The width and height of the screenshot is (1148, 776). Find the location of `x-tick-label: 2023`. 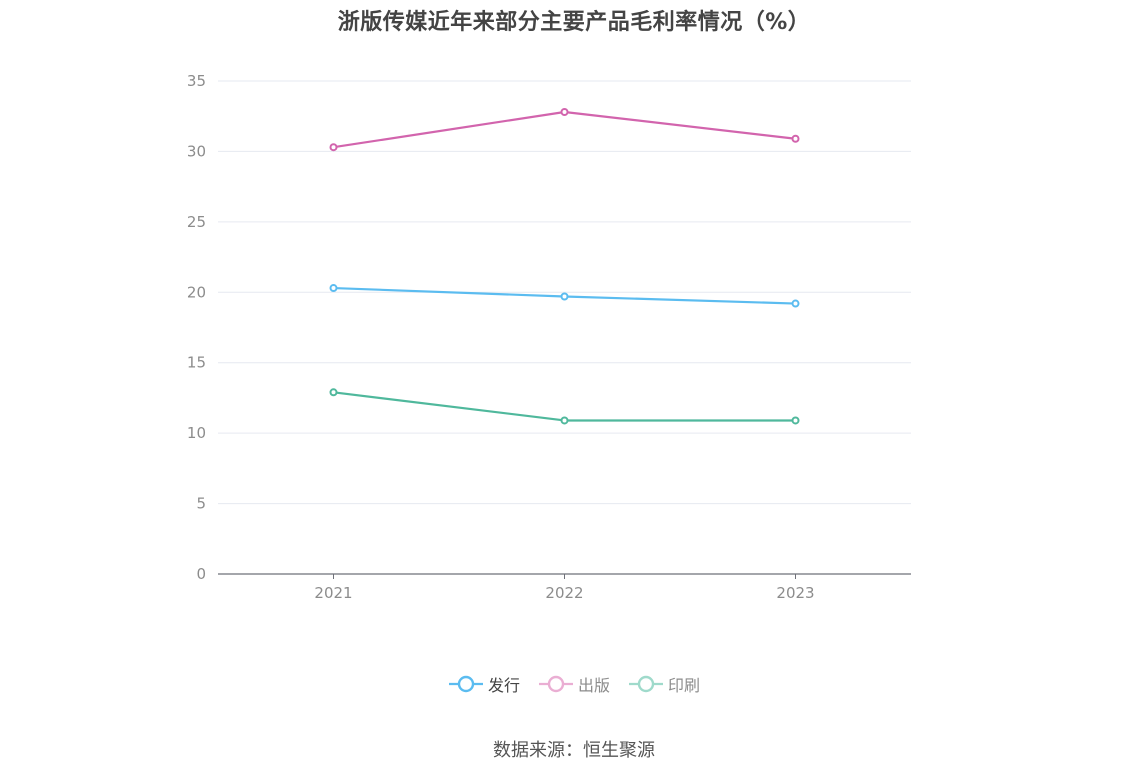

x-tick-label: 2023 is located at coordinates (795, 593).